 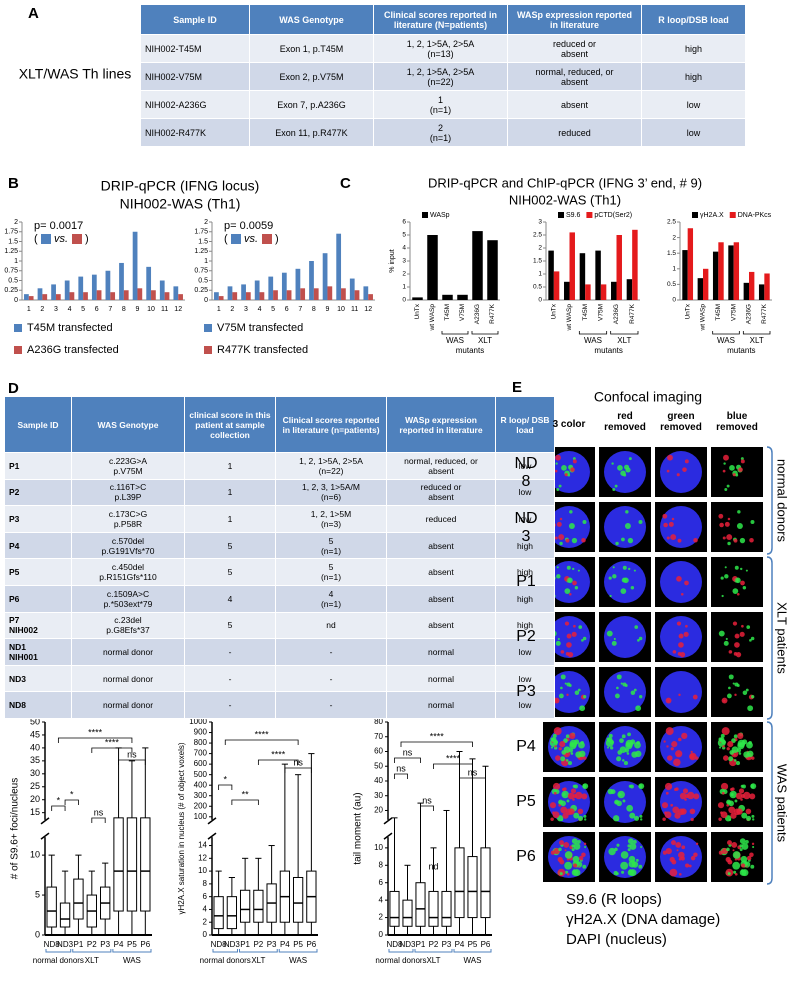 I want to click on nucleus, so click(x=625, y=527).